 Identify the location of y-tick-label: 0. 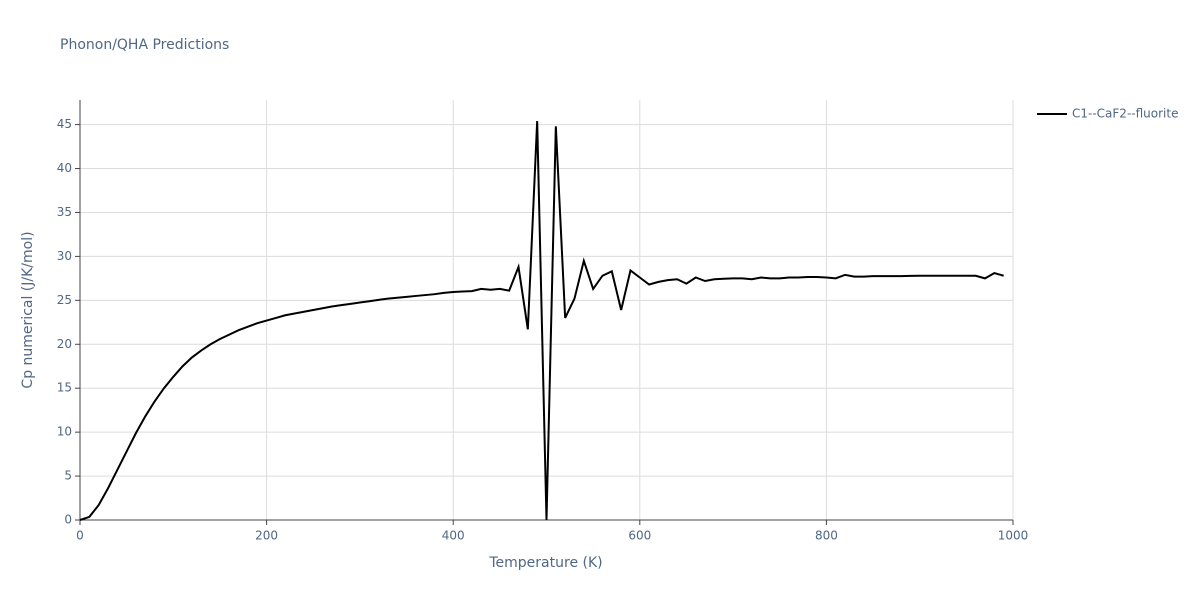
(68, 520).